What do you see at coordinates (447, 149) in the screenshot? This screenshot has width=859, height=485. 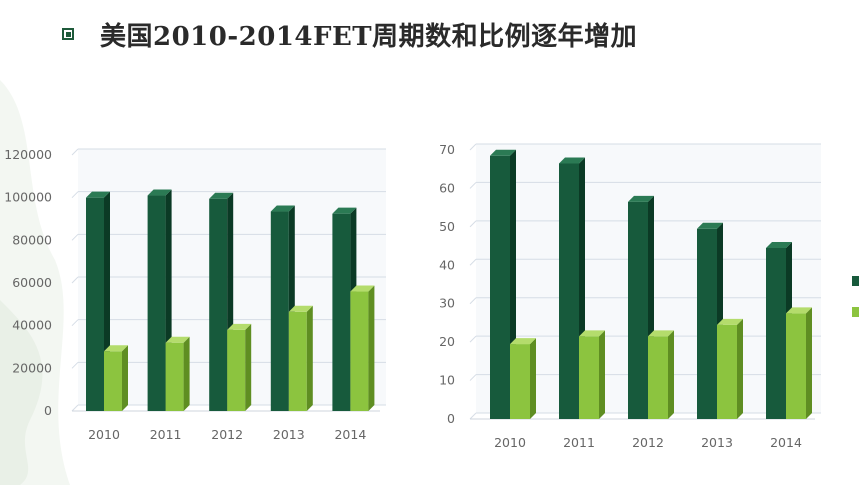 I see `y-tick-label: 70` at bounding box center [447, 149].